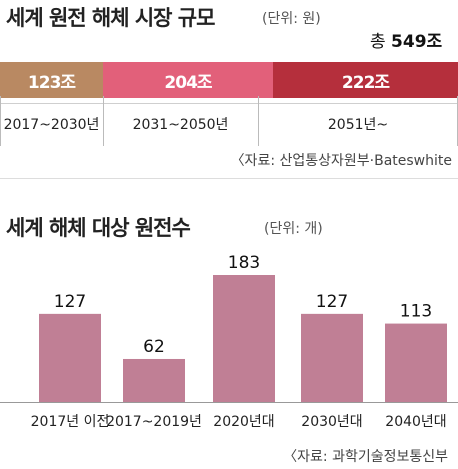 The image size is (458, 469). I want to click on timeline-axis, so click(229, 103).